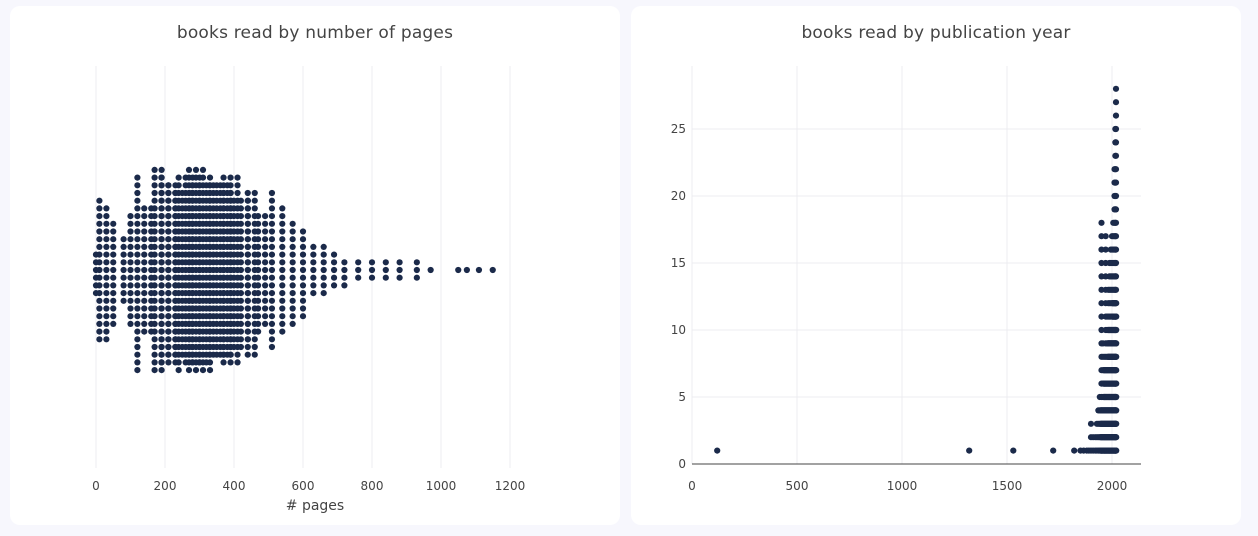  What do you see at coordinates (902, 486) in the screenshot?
I see `x-tick-label: 1000` at bounding box center [902, 486].